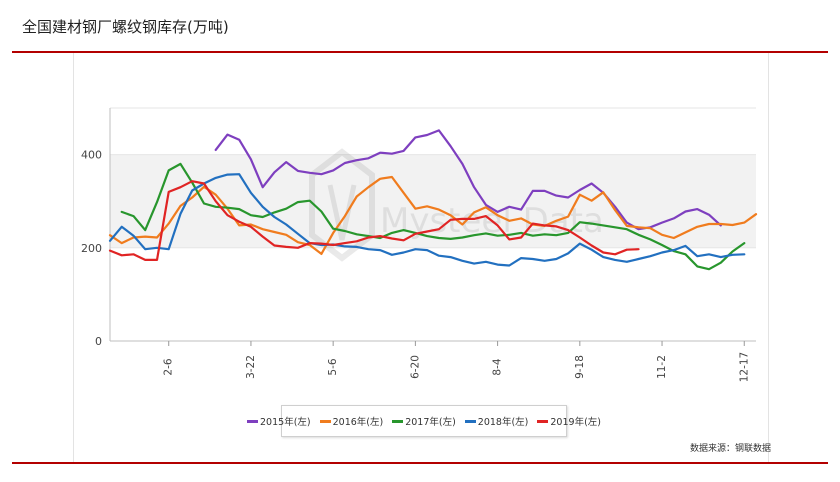 This screenshot has height=482, width=840. Describe the element at coordinates (575, 422) in the screenshot. I see `legend-label: 2019年(左)` at that location.